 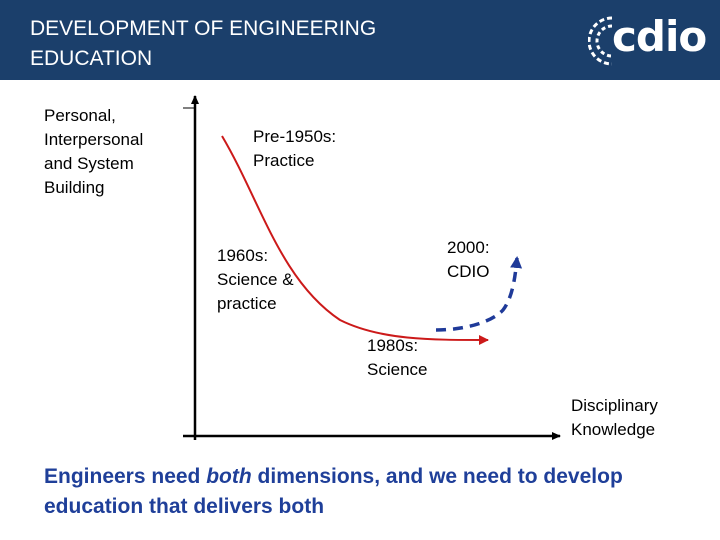 I want to click on cdio-swirl-icon, so click(x=600, y=41).